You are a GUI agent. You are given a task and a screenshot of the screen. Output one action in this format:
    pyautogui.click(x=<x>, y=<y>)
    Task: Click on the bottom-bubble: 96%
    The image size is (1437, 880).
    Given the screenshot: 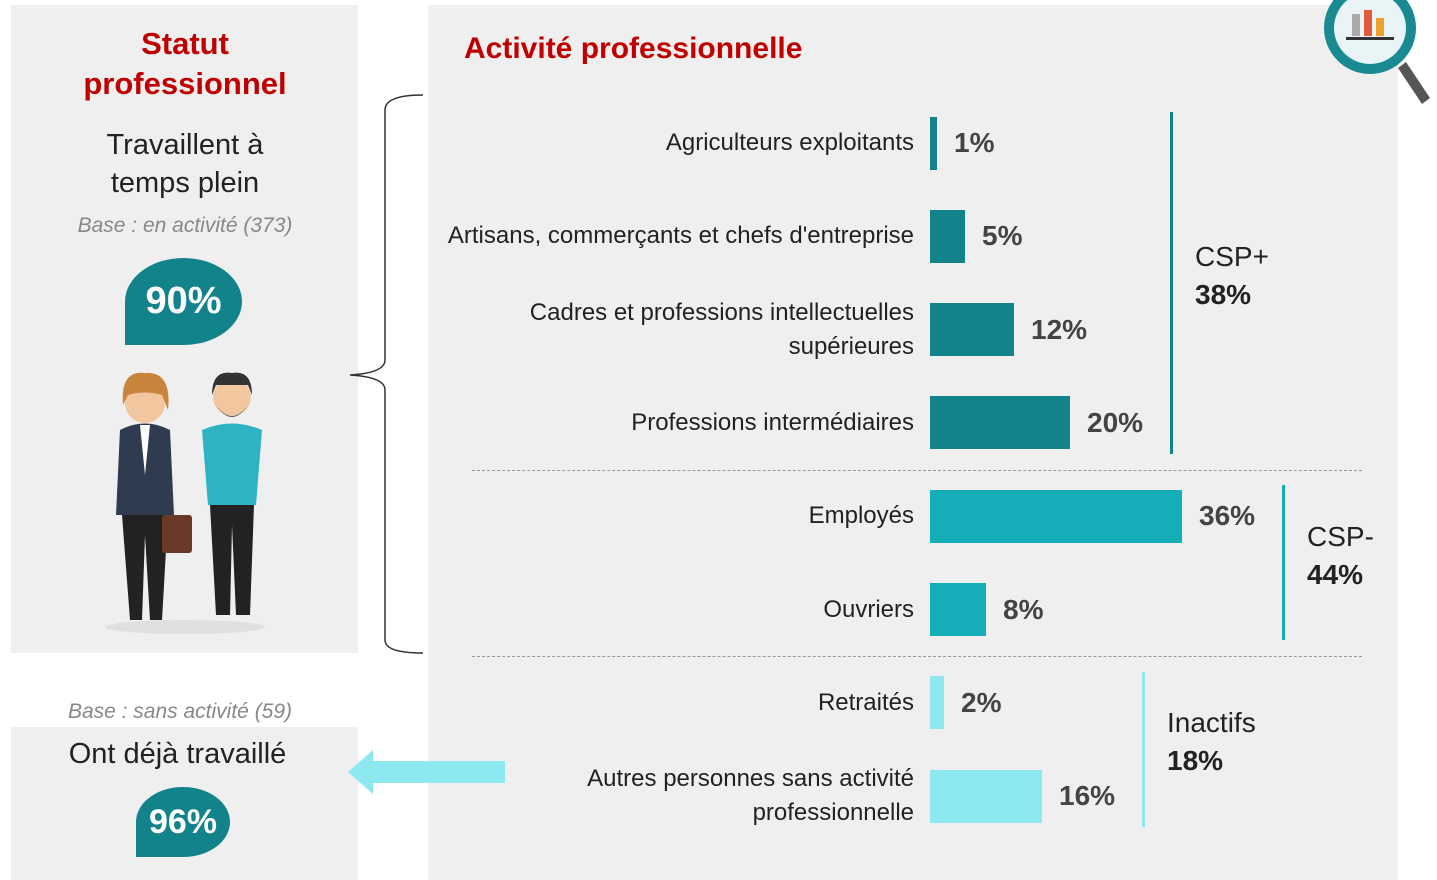 What is the action you would take?
    pyautogui.click(x=183, y=822)
    